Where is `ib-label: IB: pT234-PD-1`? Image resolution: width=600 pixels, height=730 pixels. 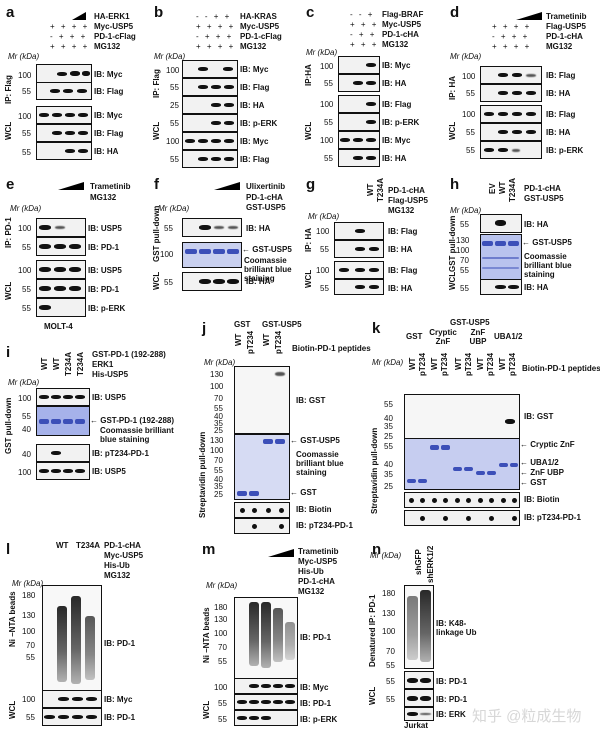 ib-label: IB: pT234-PD-1 is located at coordinates (324, 525).